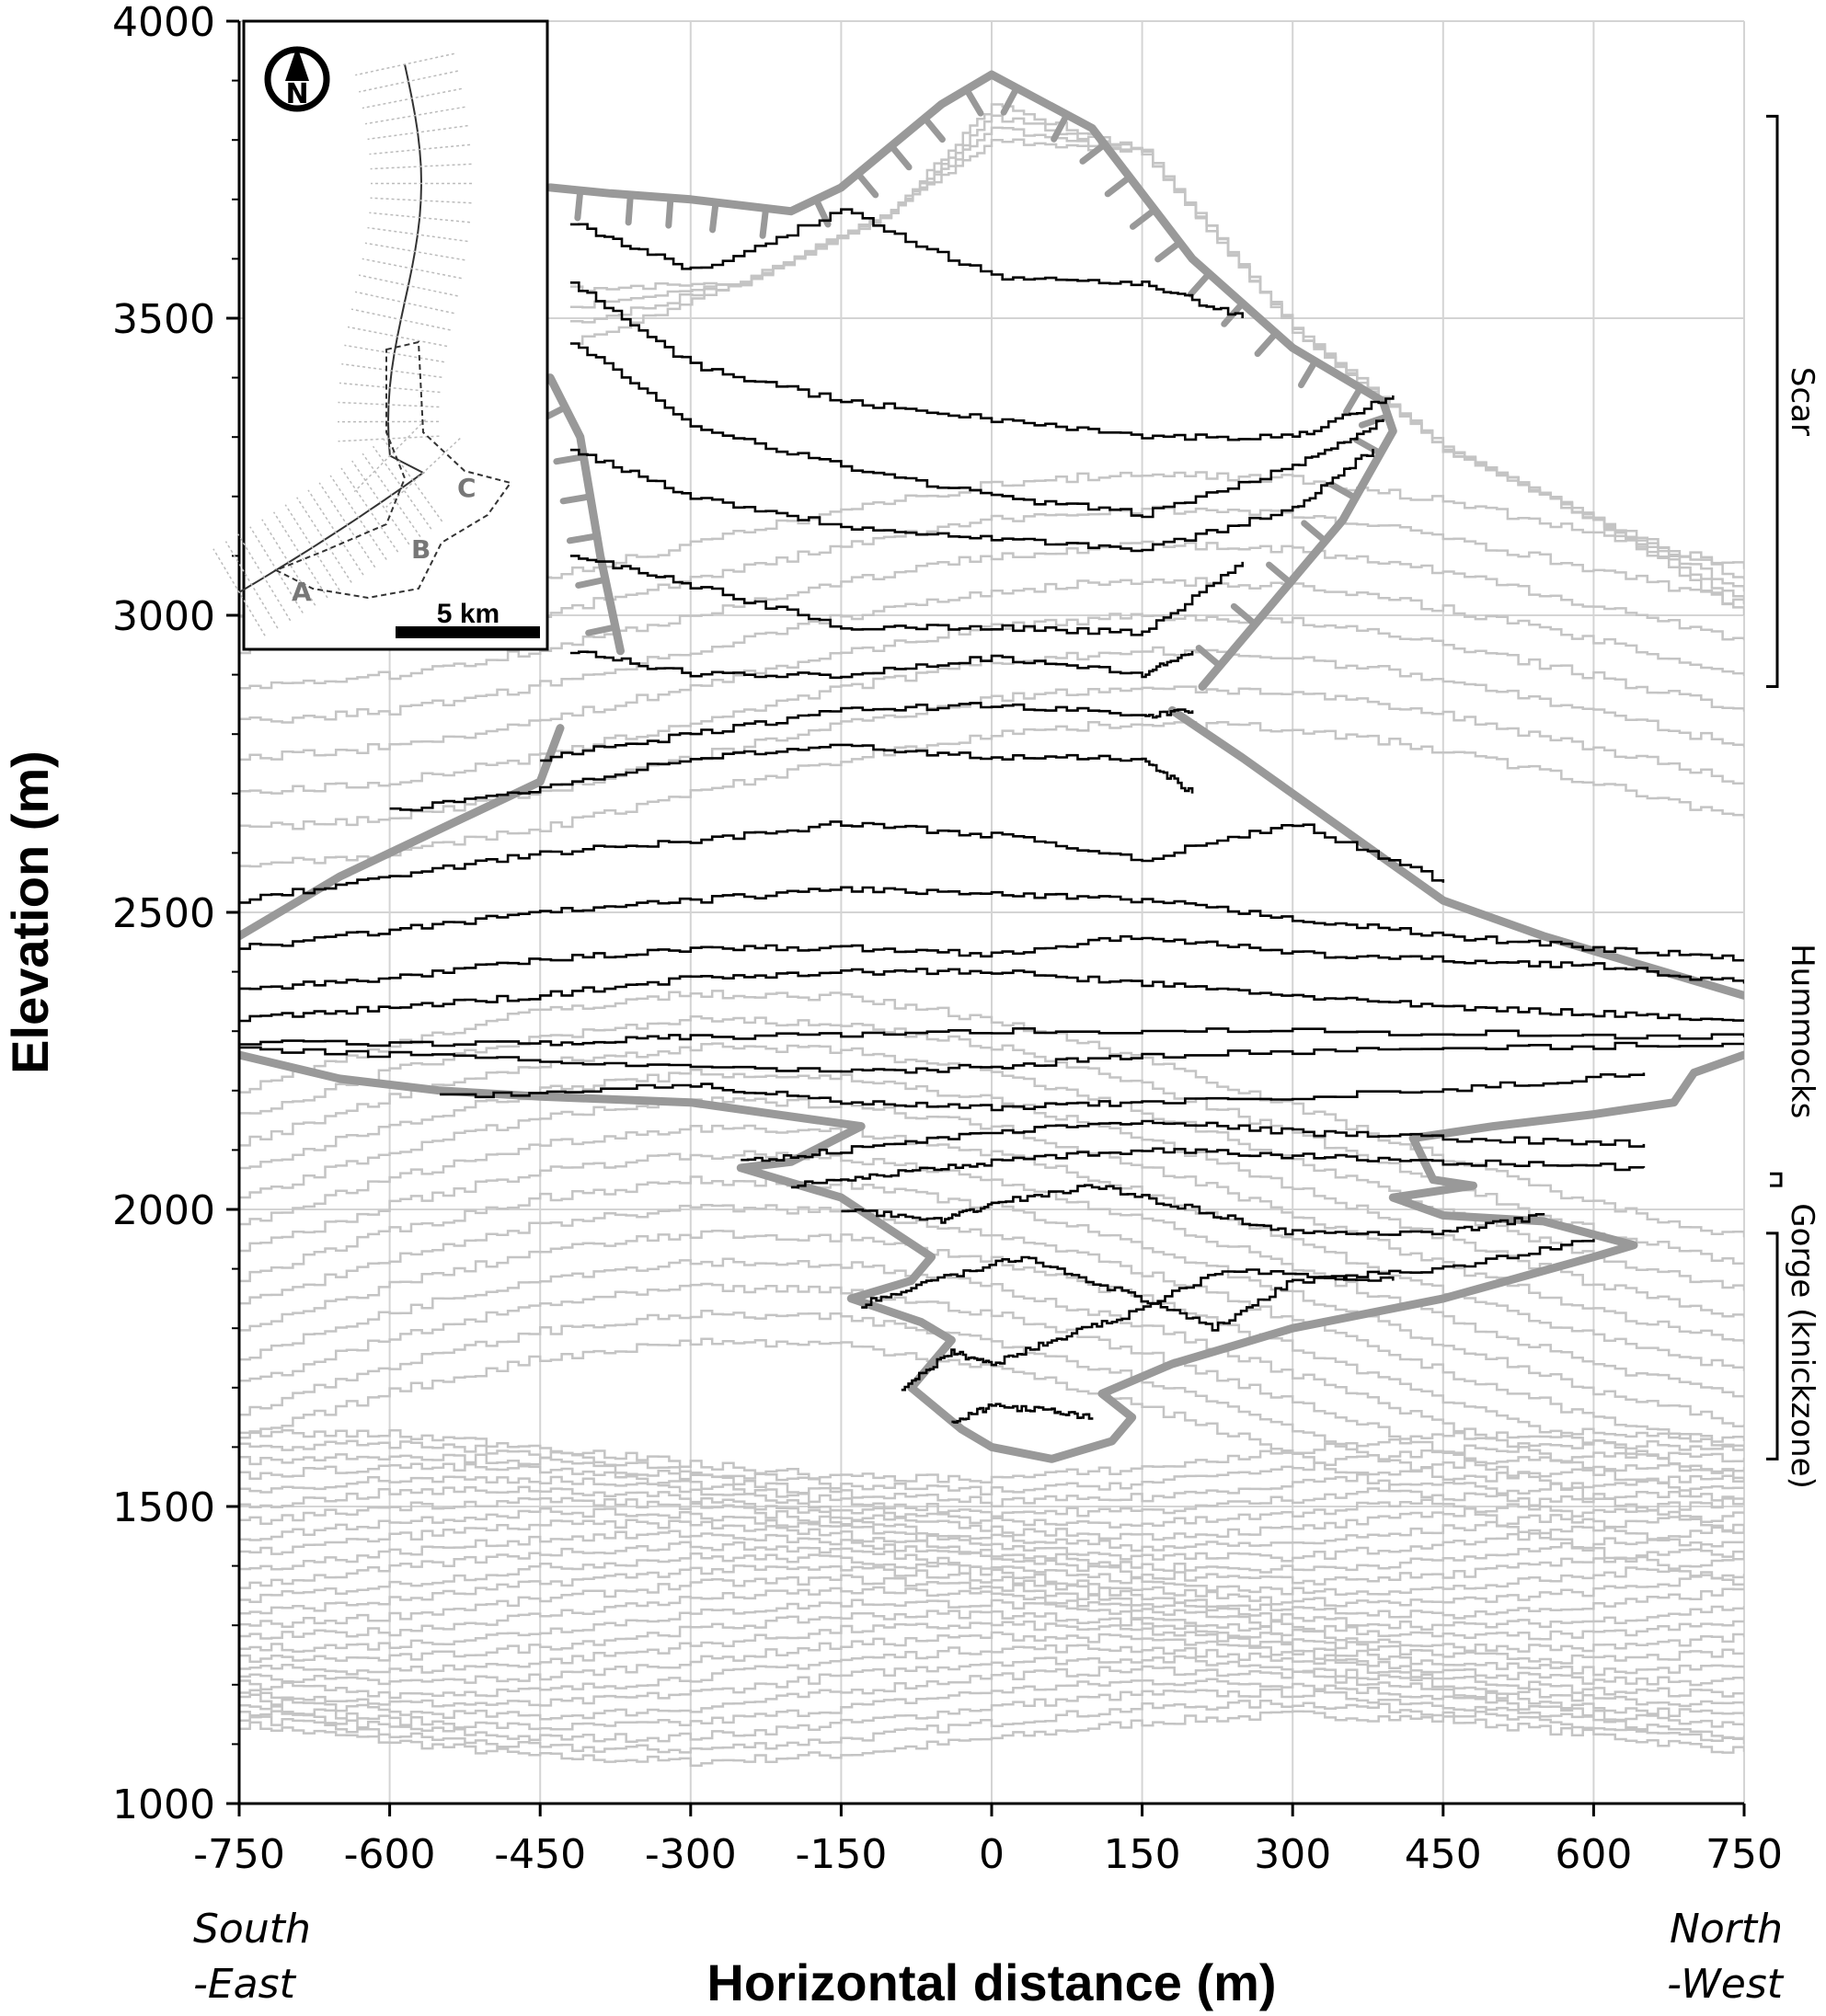 The image size is (1826, 2016). Describe the element at coordinates (1744, 1854) in the screenshot. I see `x-tick-label: 750` at that location.